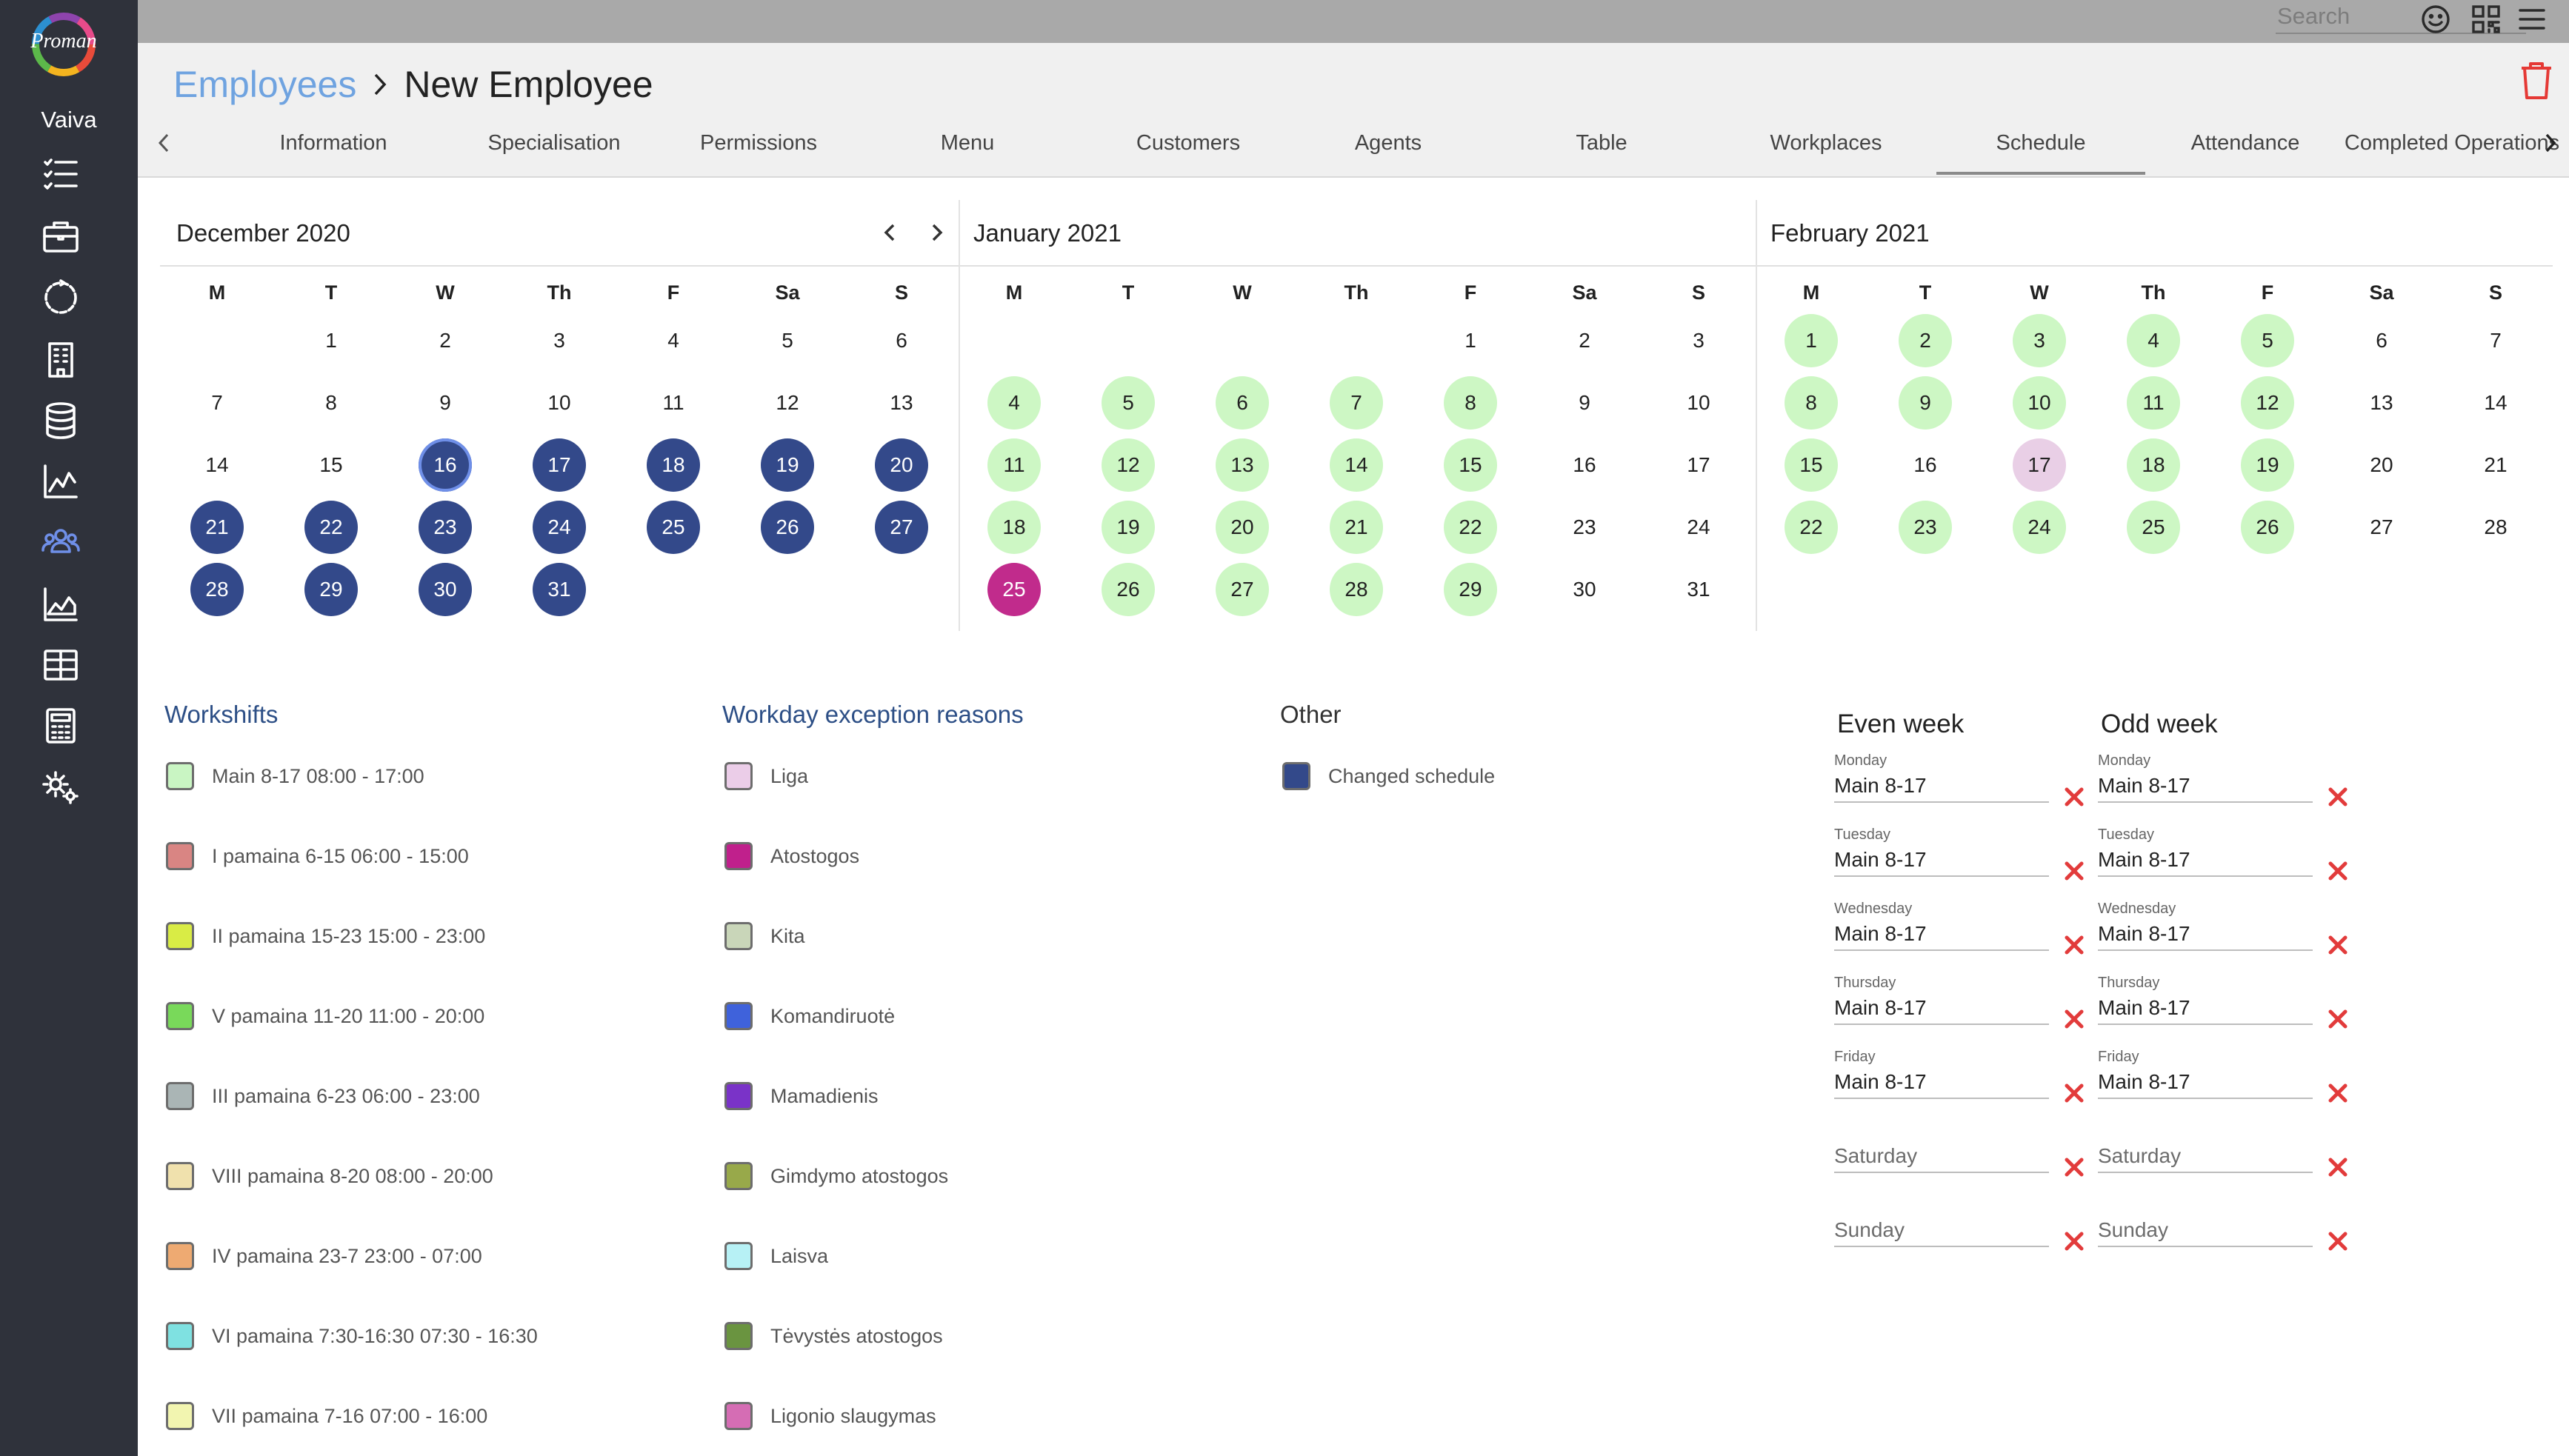 The image size is (2569, 1456). I want to click on chevron-left-icon, so click(891, 232).